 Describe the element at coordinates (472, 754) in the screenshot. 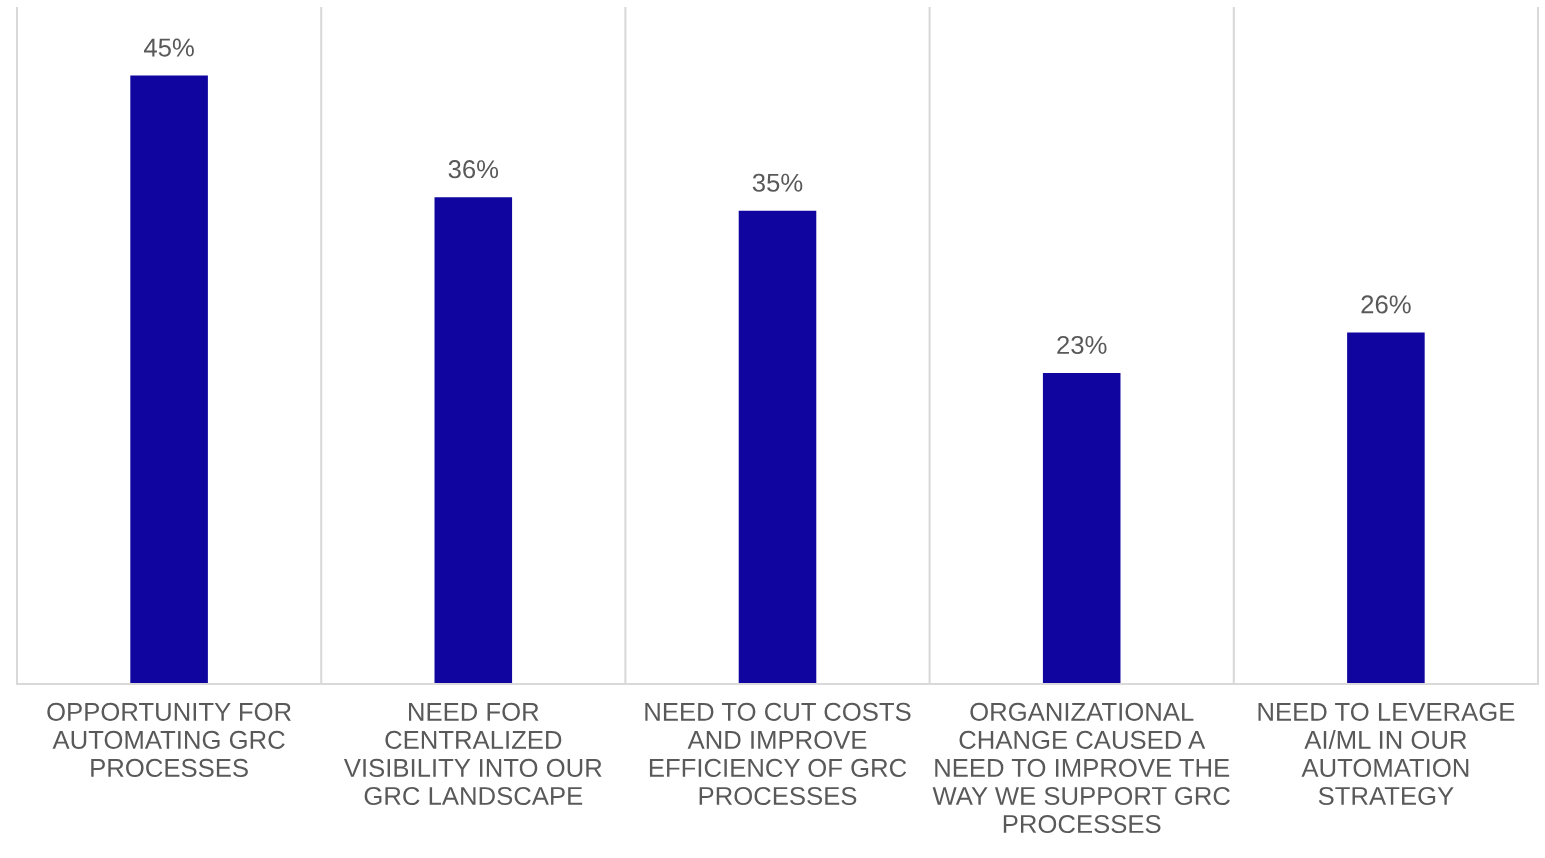

I see `x-tick-label: NEED FOR CENTRALIZED VISIBILITY INTO OUR GRC LANDSCAPE` at that location.